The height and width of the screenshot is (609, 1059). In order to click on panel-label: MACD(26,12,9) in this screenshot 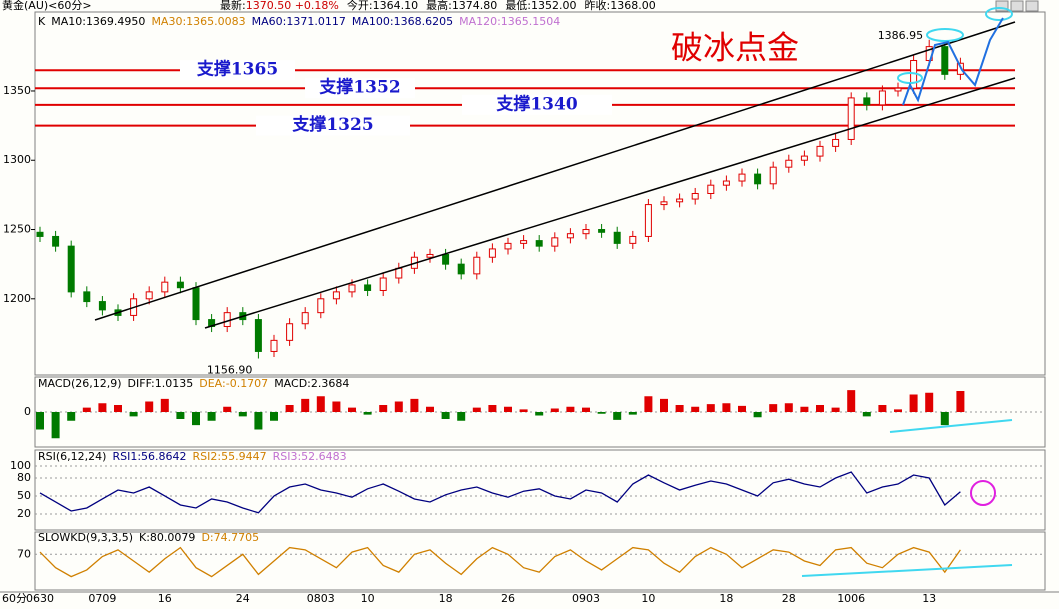, I will do `click(80, 383)`.